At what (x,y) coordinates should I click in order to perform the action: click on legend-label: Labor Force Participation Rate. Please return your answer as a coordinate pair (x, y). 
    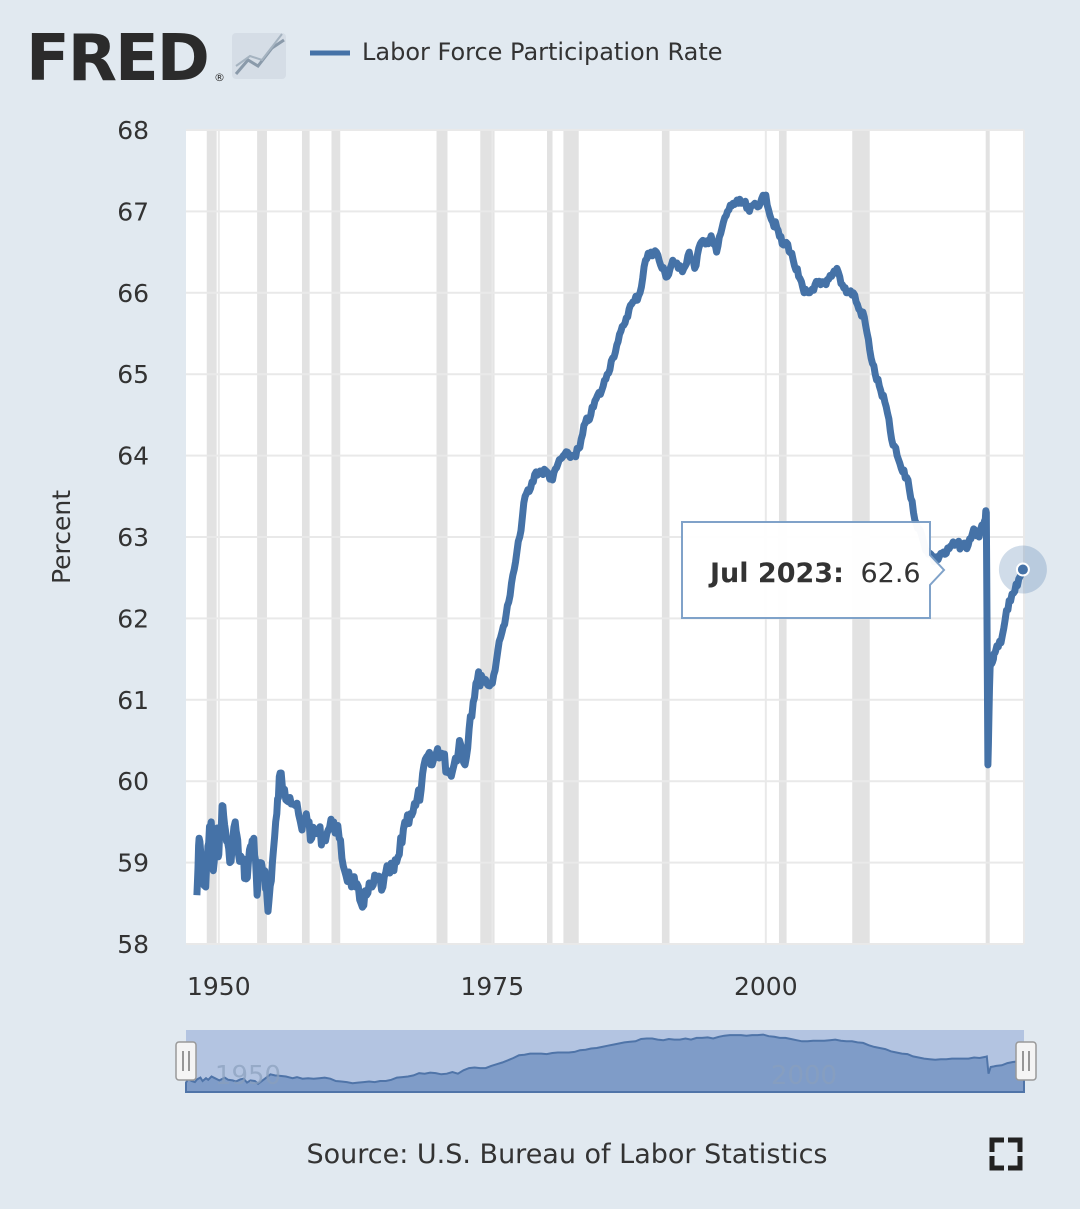
    Looking at the image, I should click on (542, 52).